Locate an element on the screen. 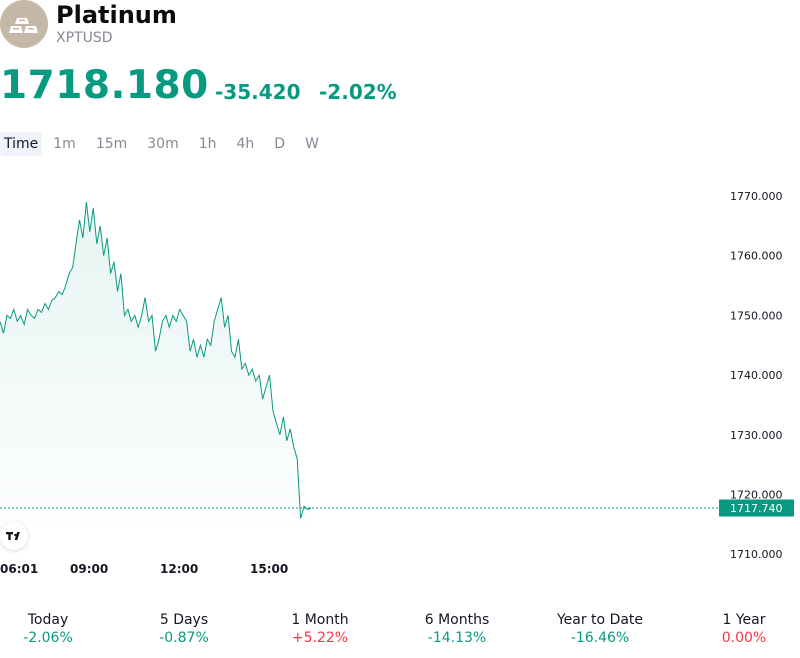 Image resolution: width=800 pixels, height=658 pixels. tab-4h: 4h is located at coordinates (245, 144).